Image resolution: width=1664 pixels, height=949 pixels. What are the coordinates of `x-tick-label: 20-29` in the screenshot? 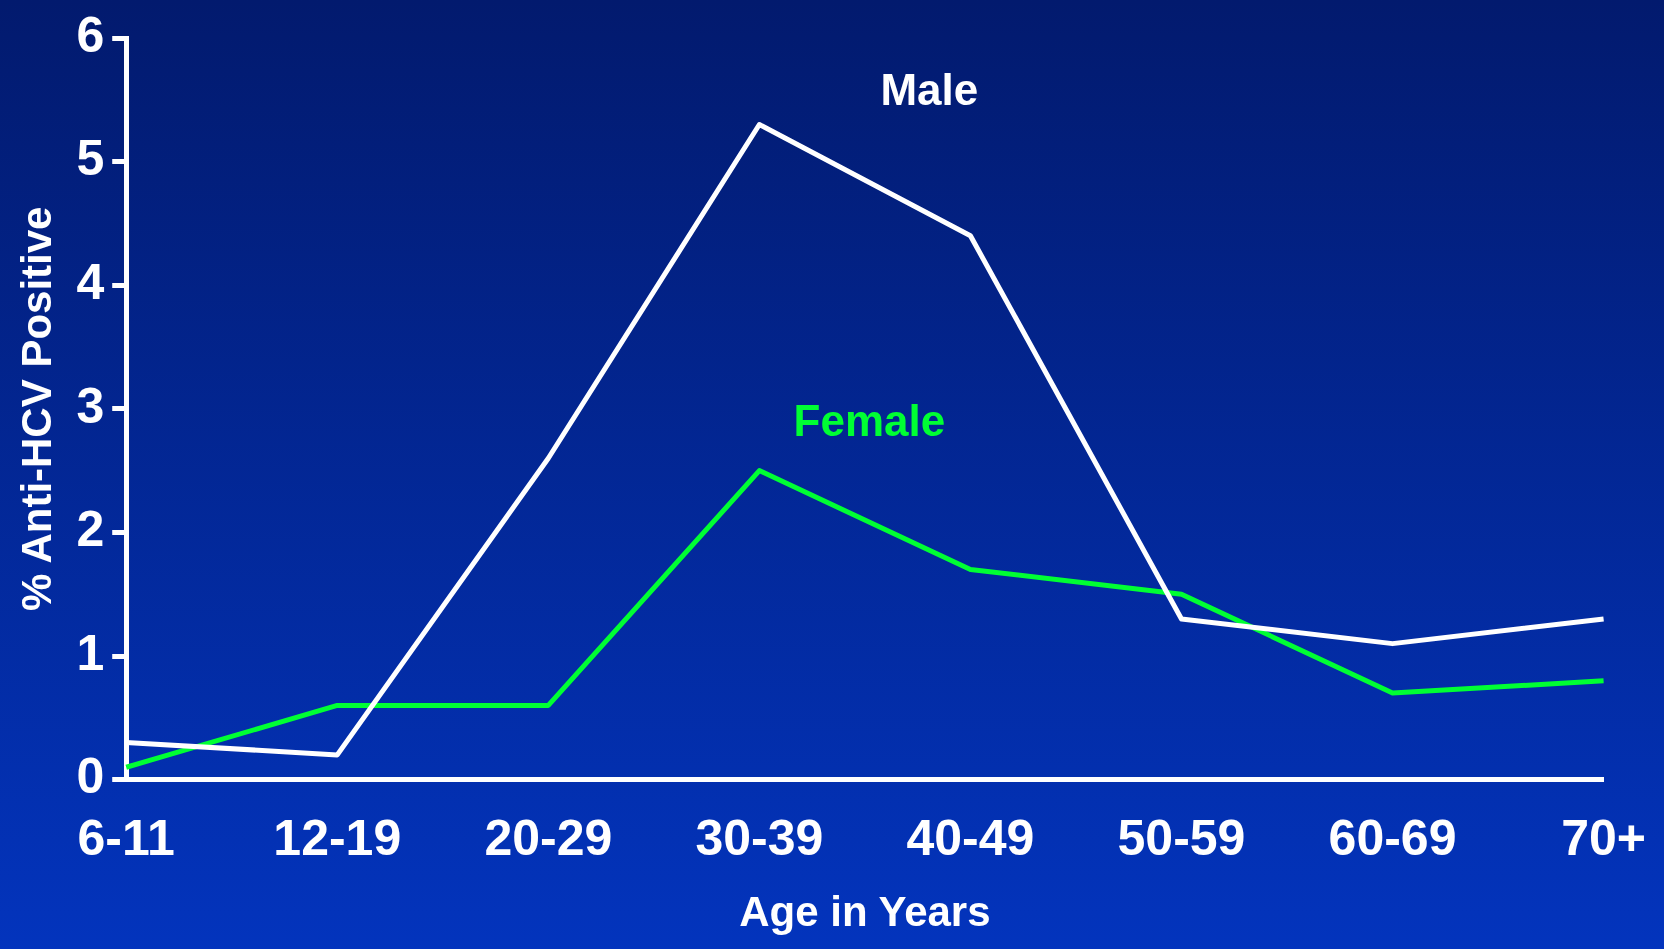 It's located at (548, 838).